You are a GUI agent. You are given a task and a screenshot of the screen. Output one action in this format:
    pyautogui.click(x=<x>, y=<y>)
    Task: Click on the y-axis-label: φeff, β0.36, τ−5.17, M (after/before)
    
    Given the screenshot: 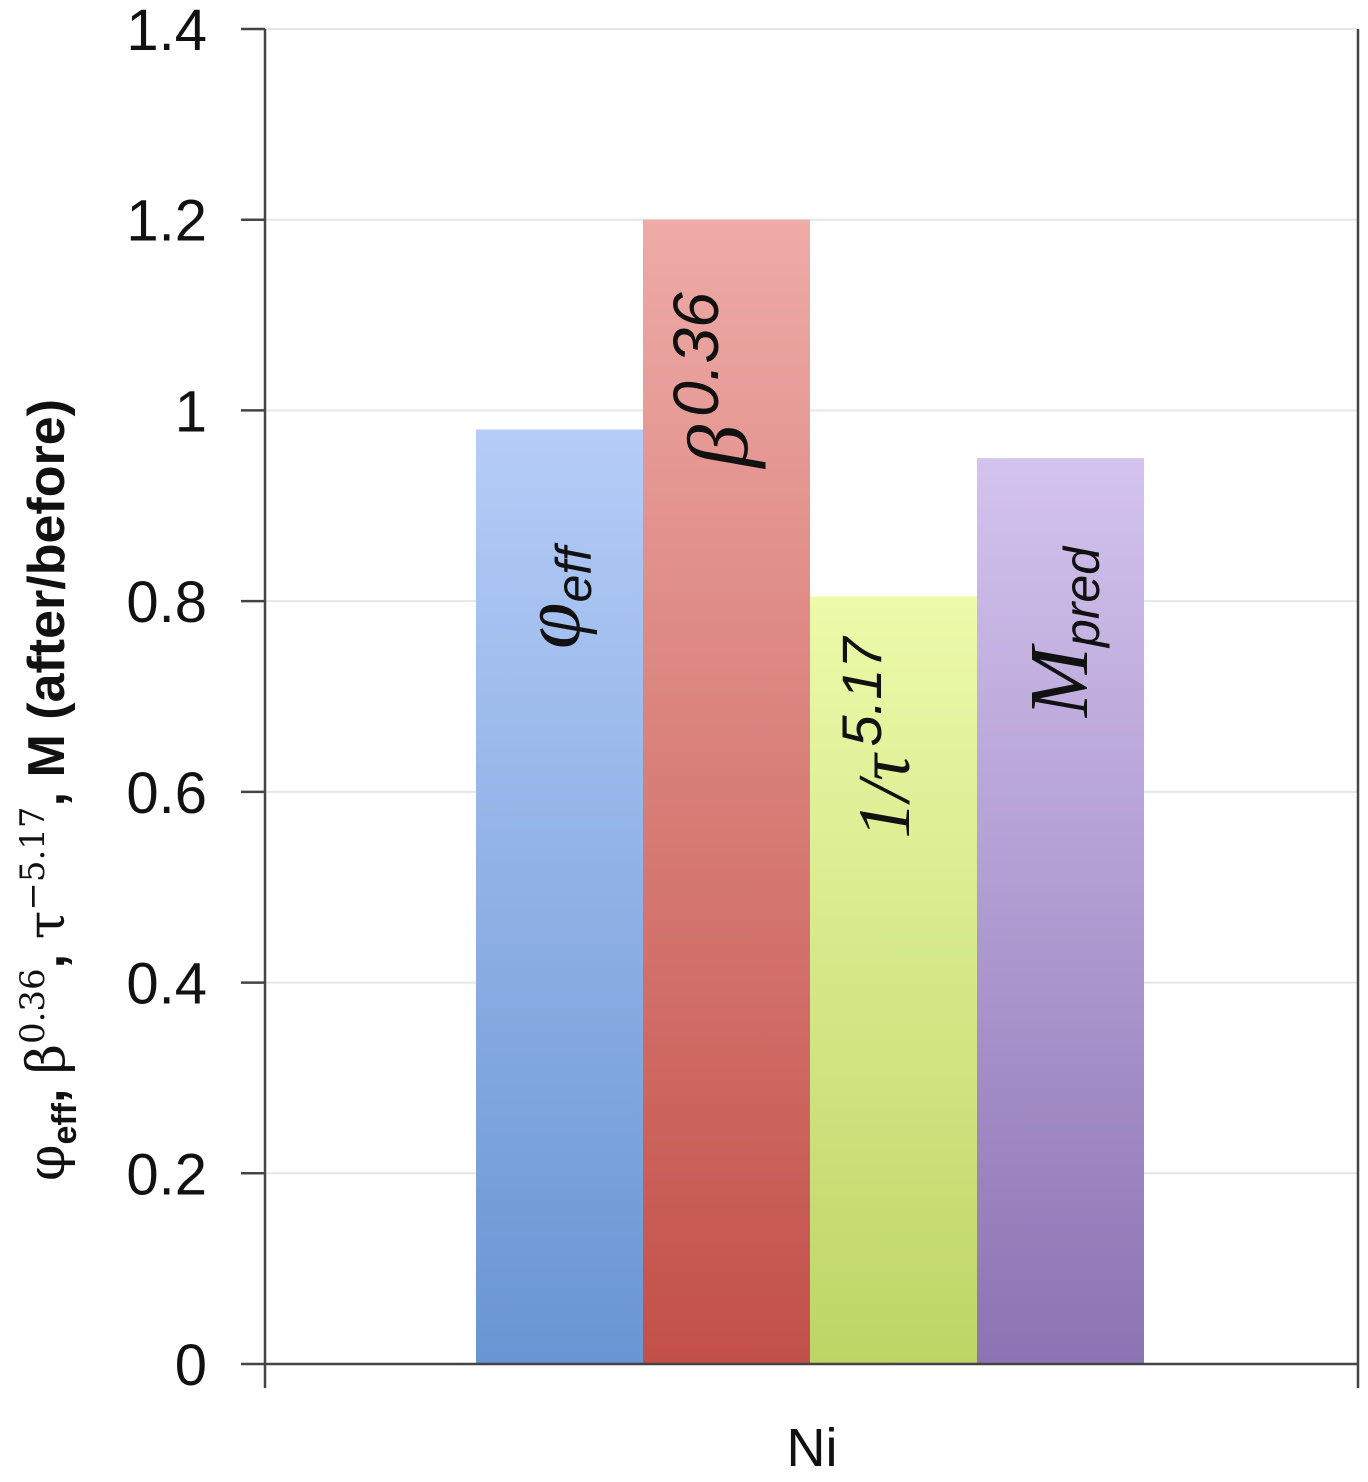 What is the action you would take?
    pyautogui.click(x=48, y=790)
    